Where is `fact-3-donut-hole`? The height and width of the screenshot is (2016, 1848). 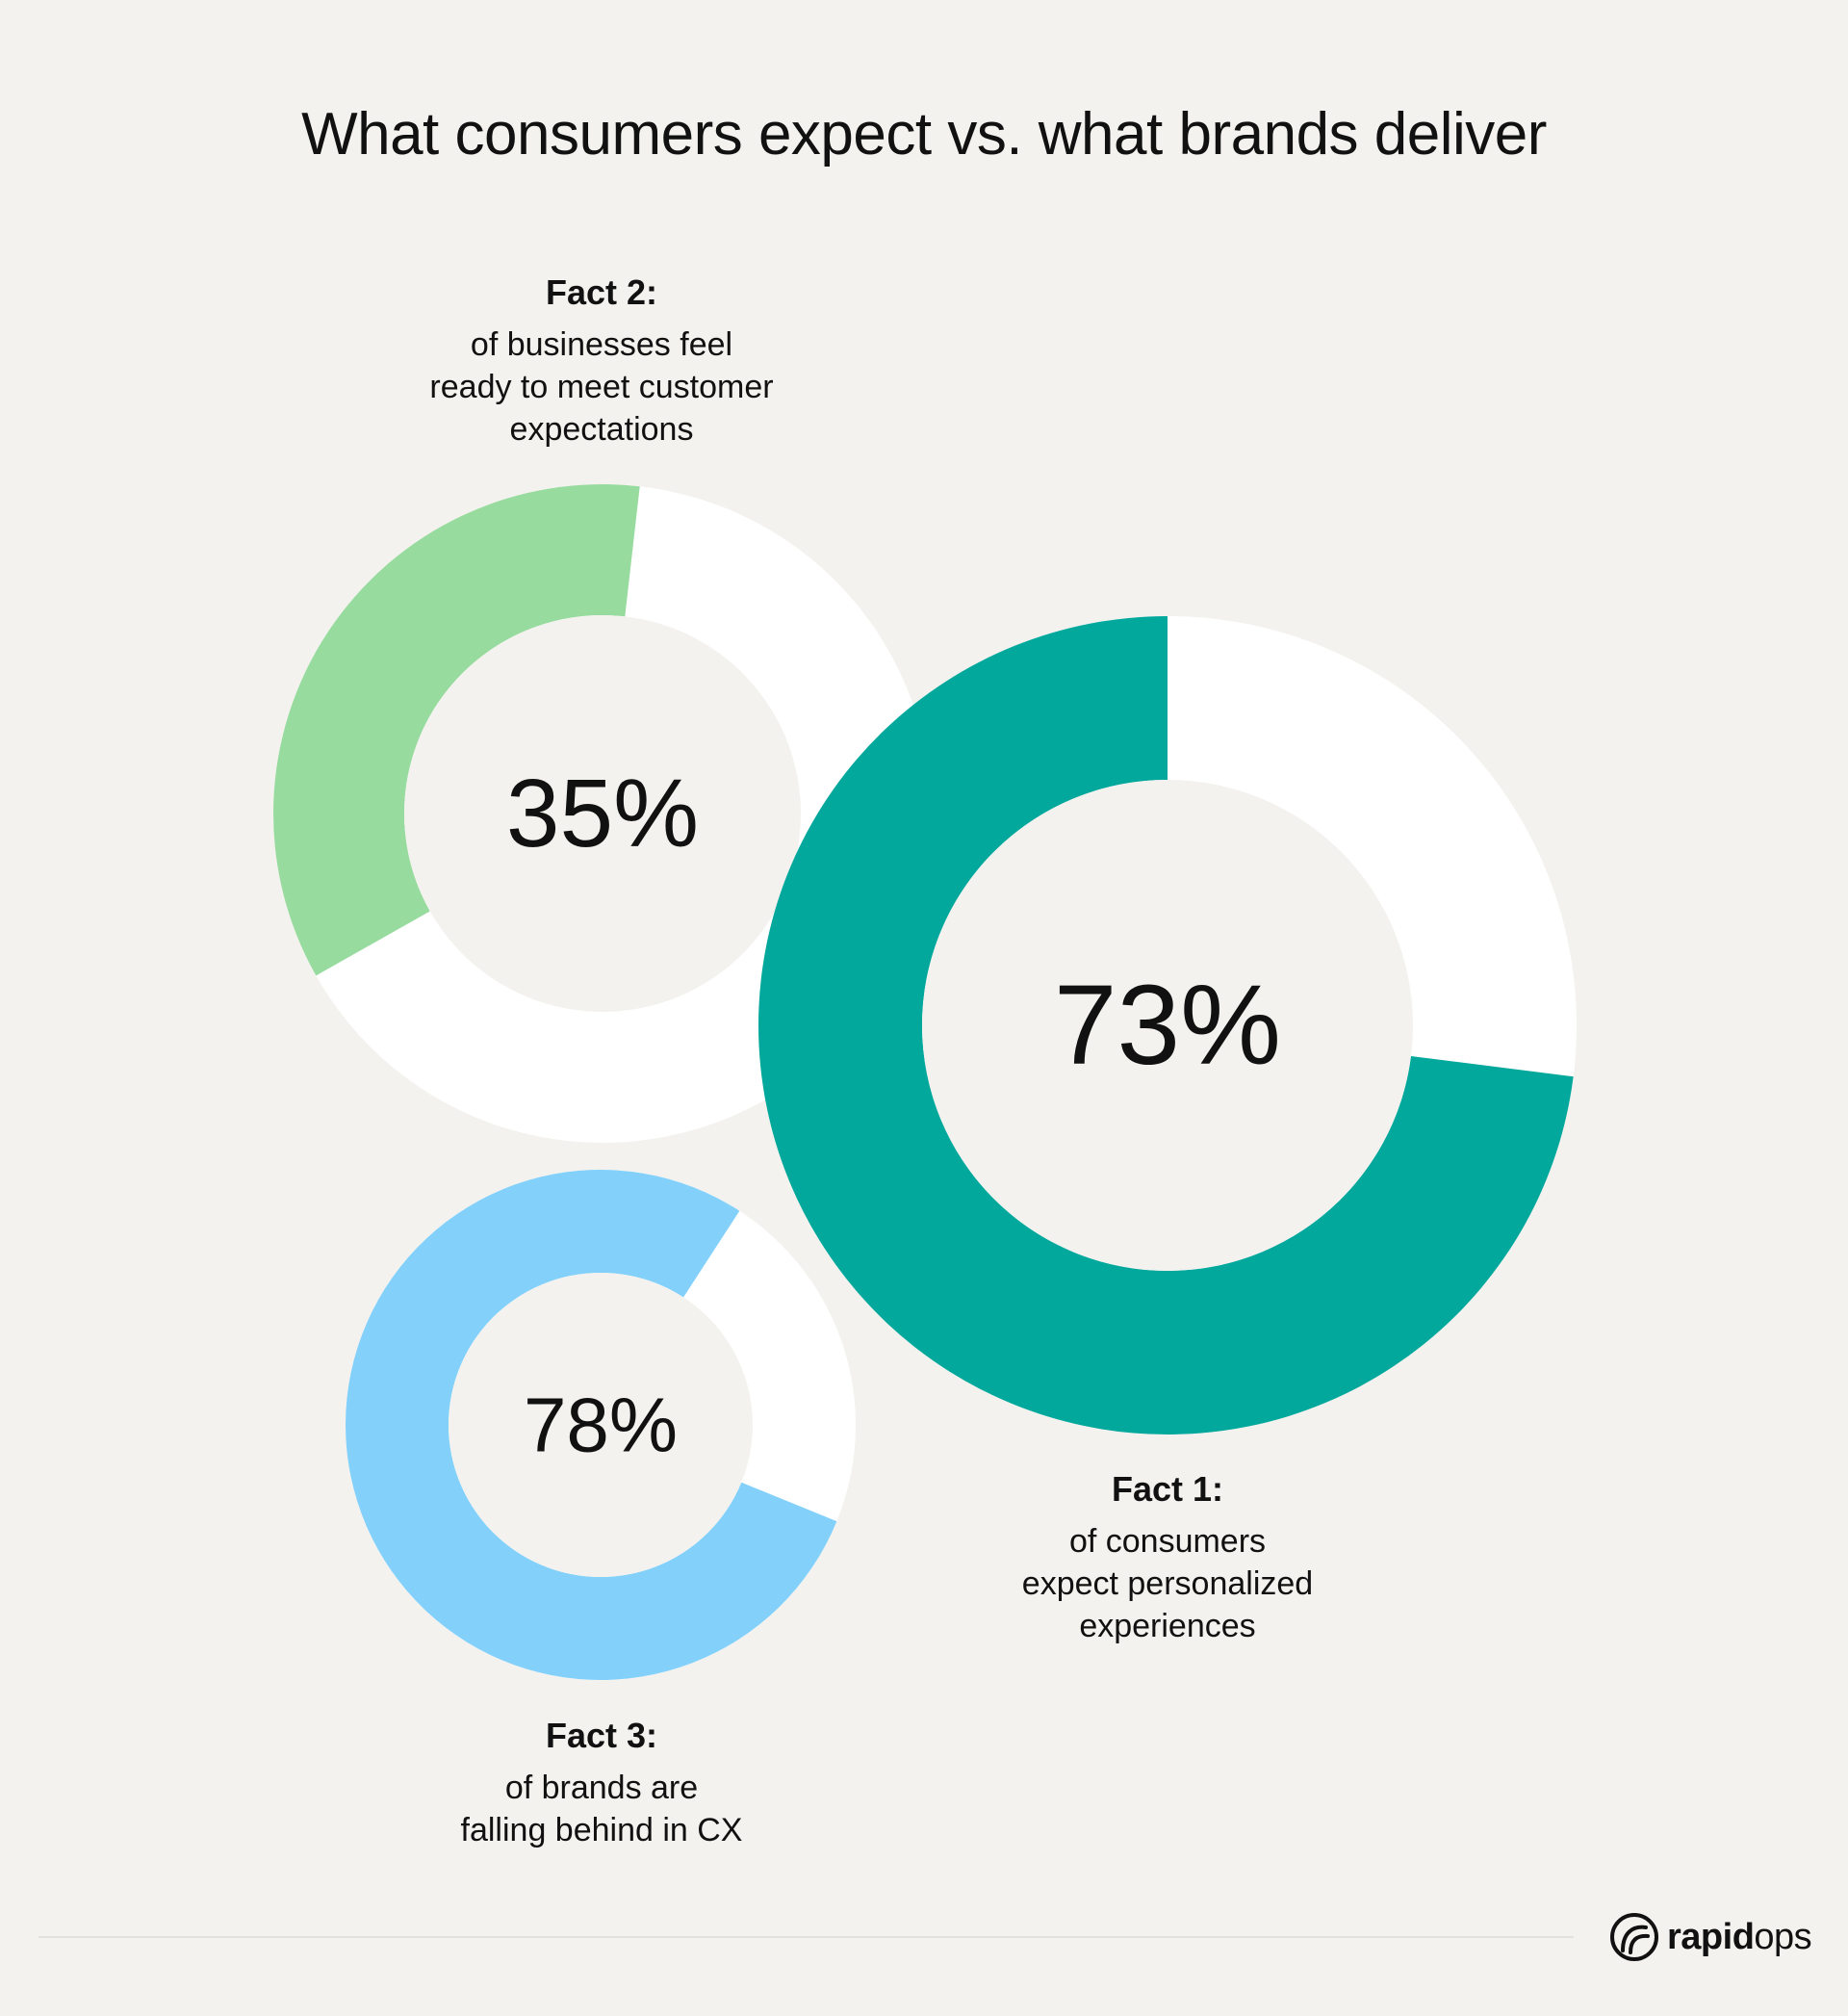 fact-3-donut-hole is located at coordinates (601, 1425).